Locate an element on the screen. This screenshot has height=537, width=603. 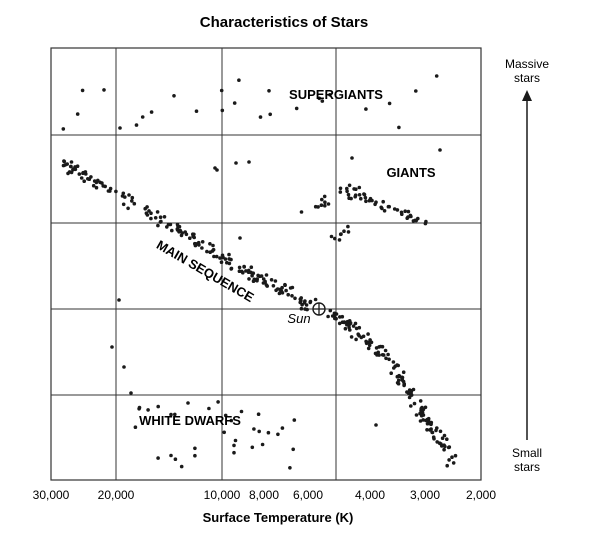
x-axis-label: Surface Temperature (K) is located at coordinates (278, 517).